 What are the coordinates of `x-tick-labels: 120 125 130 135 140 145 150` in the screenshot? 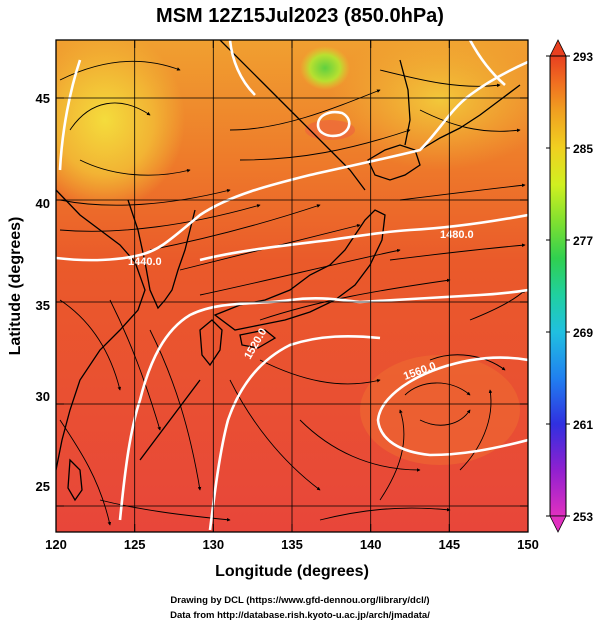 It's located at (292, 544).